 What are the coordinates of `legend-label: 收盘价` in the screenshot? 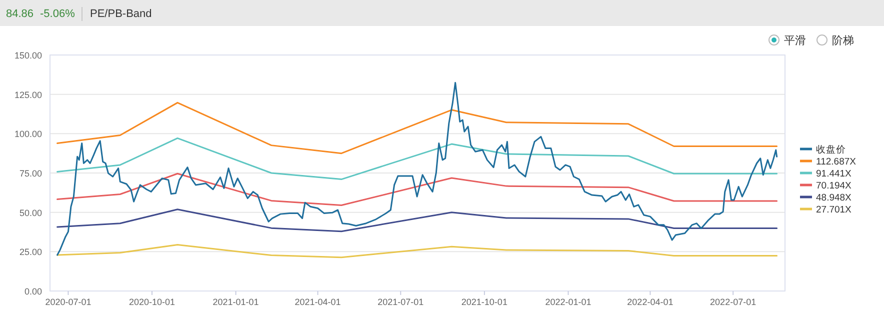 It's located at (831, 150).